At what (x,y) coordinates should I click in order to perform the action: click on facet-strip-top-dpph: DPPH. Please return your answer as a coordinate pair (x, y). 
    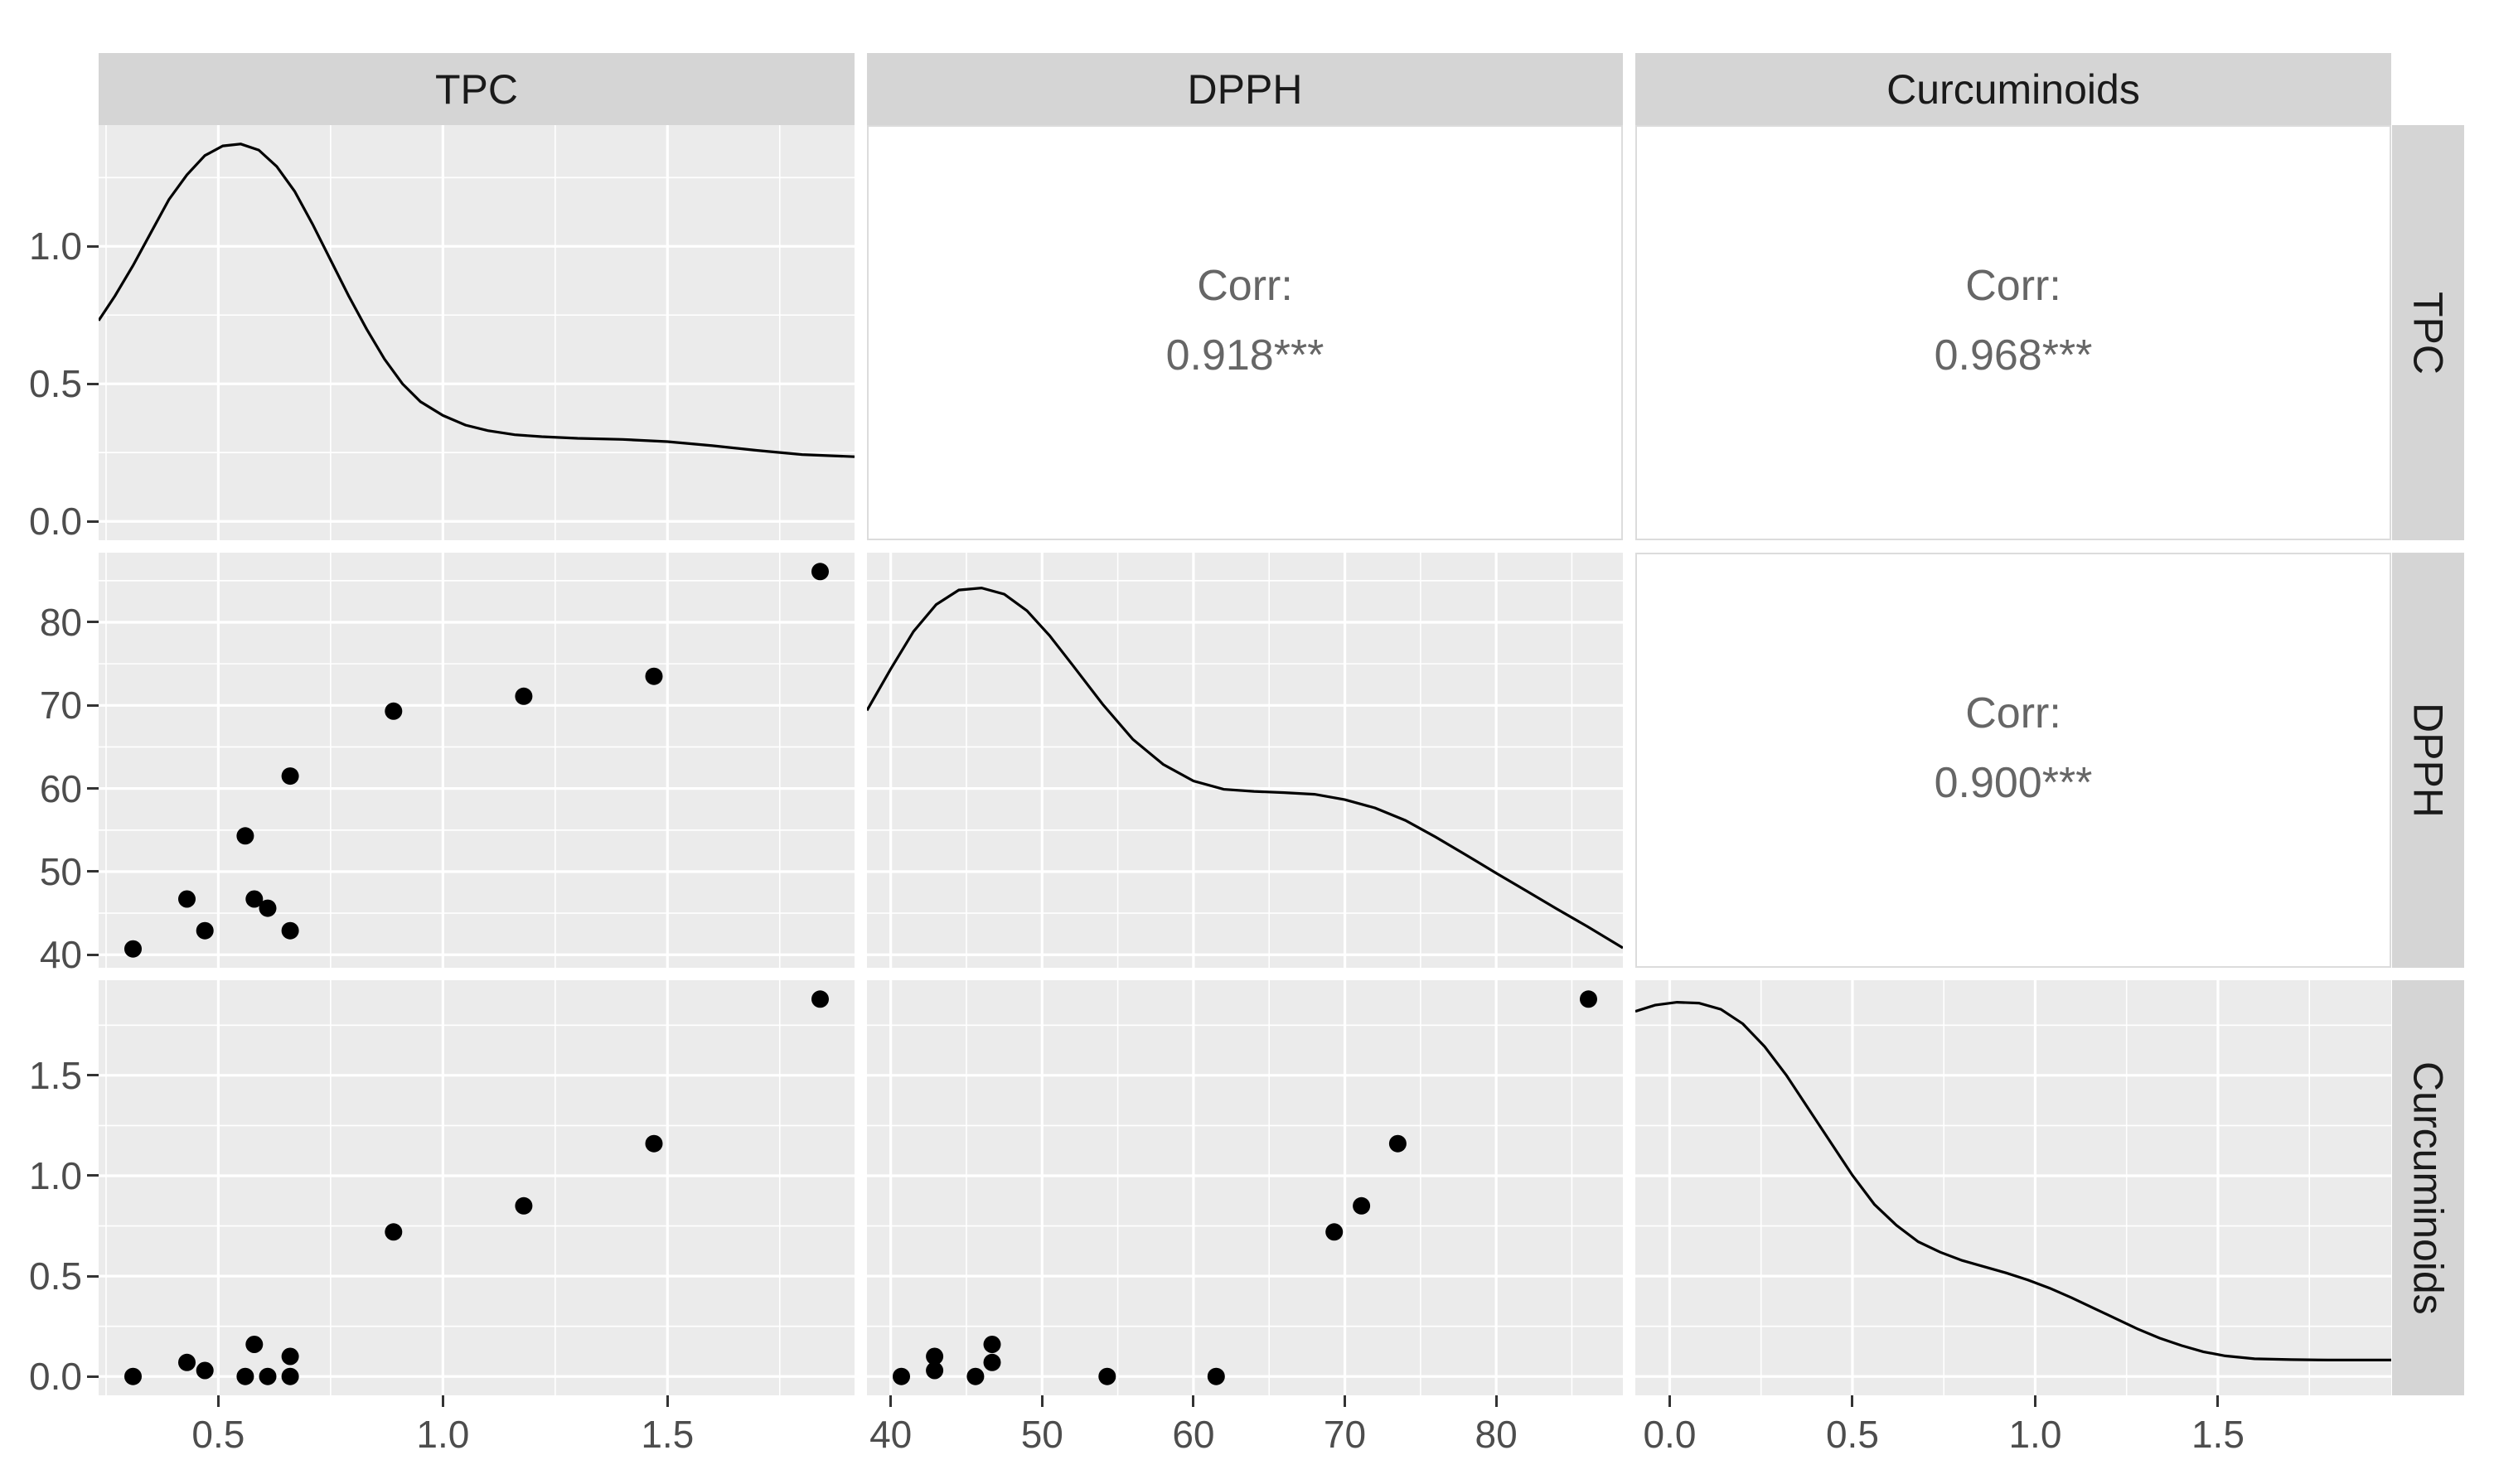
    Looking at the image, I should click on (1245, 89).